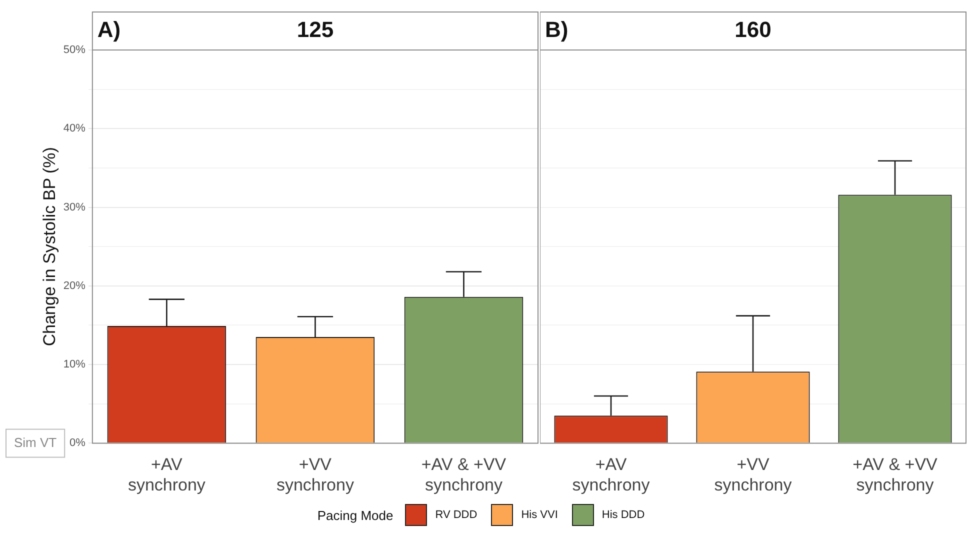  Describe the element at coordinates (556, 29) in the screenshot. I see `text: B)` at that location.